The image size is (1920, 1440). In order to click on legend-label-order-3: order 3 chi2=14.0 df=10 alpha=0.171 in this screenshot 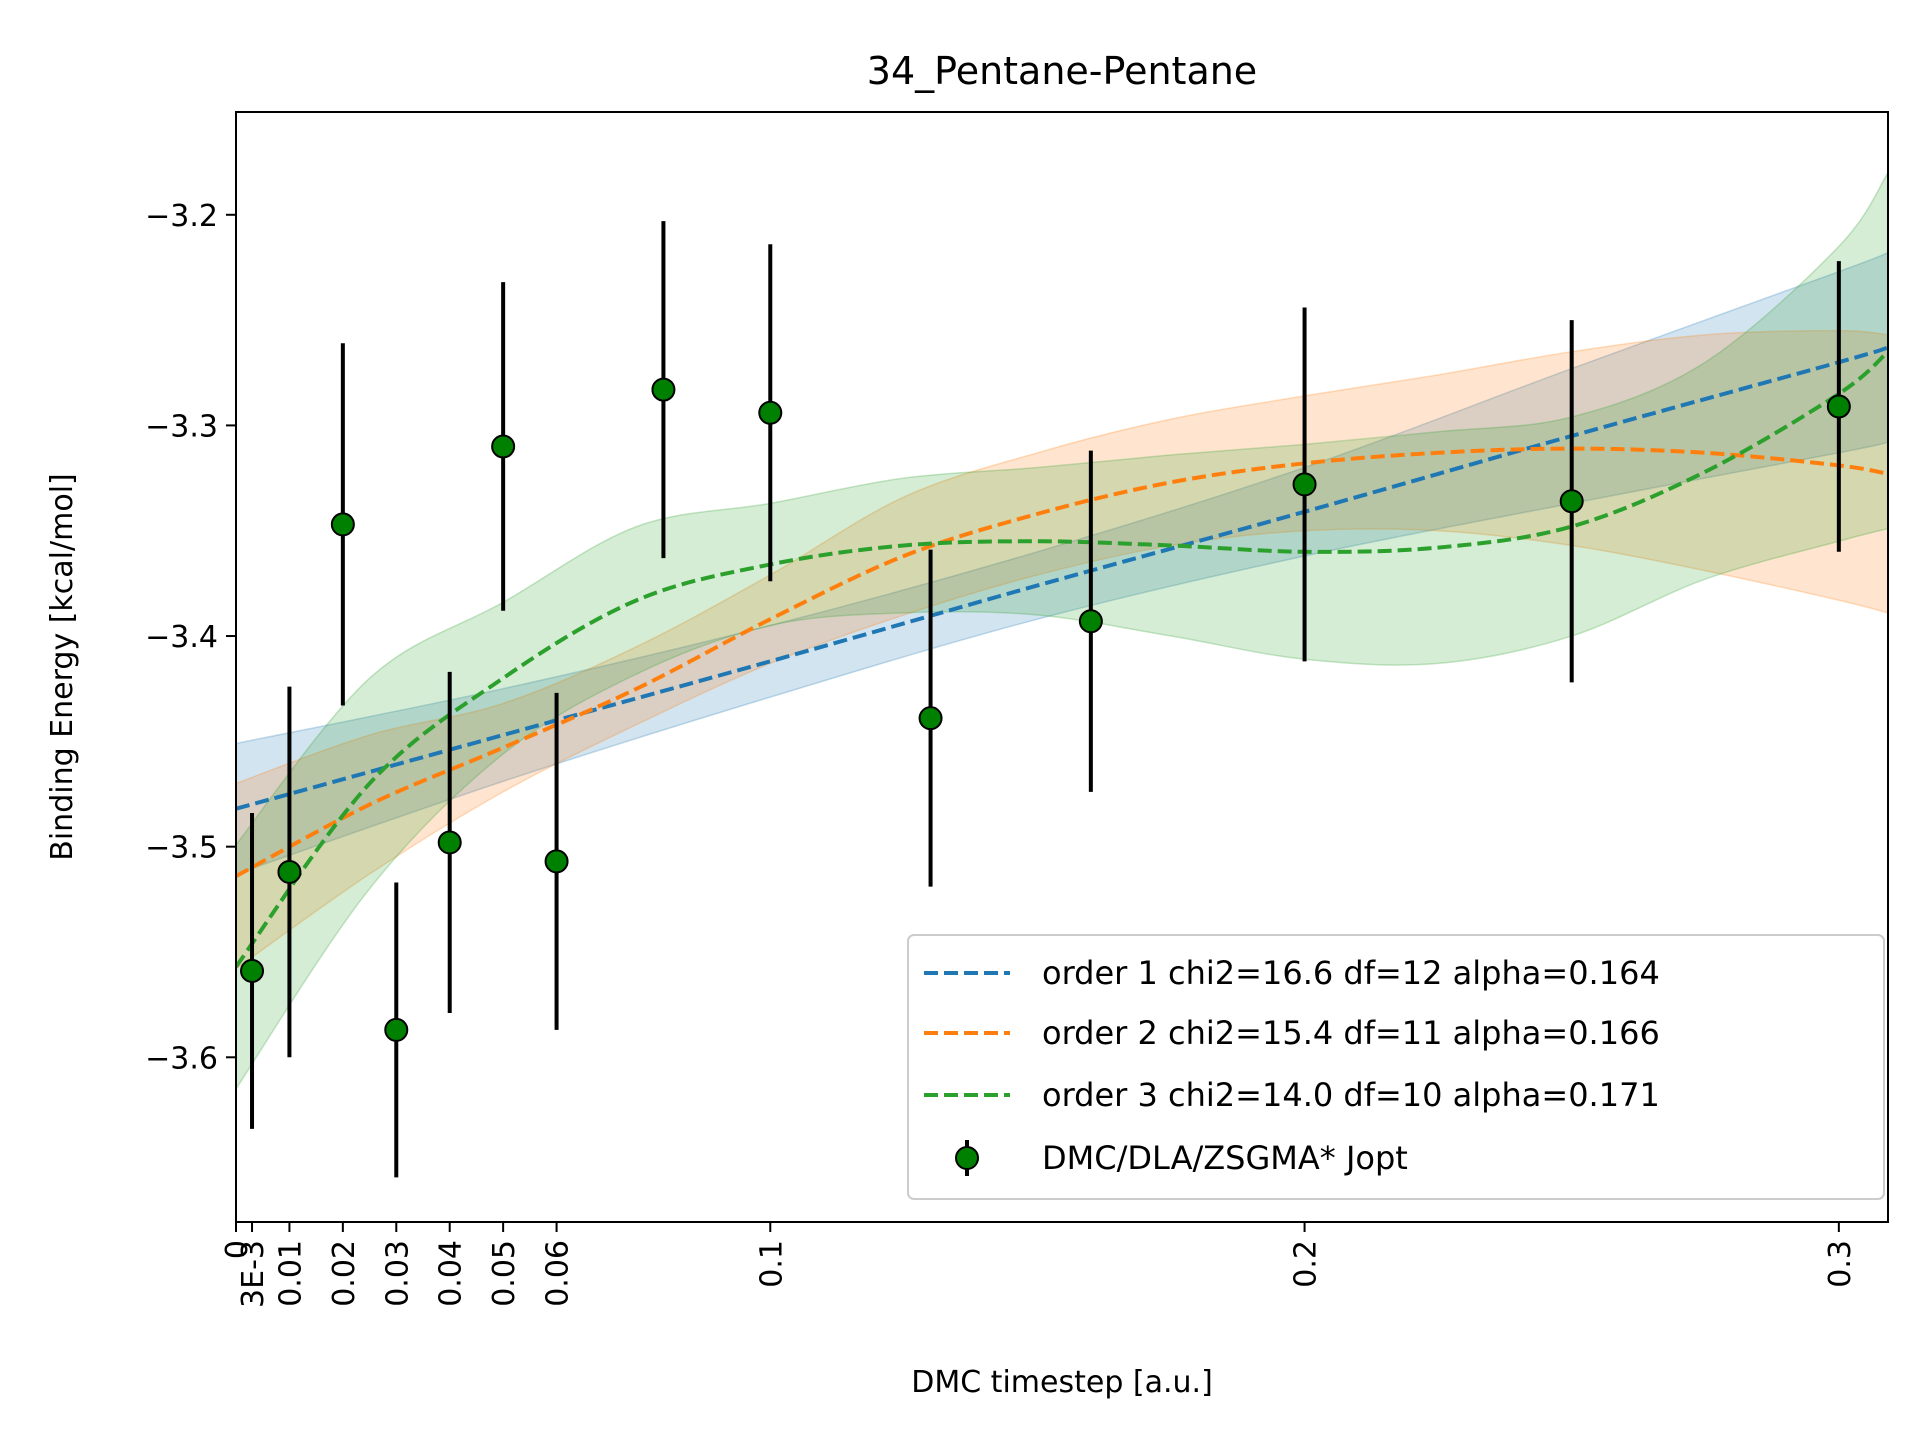, I will do `click(1351, 1095)`.